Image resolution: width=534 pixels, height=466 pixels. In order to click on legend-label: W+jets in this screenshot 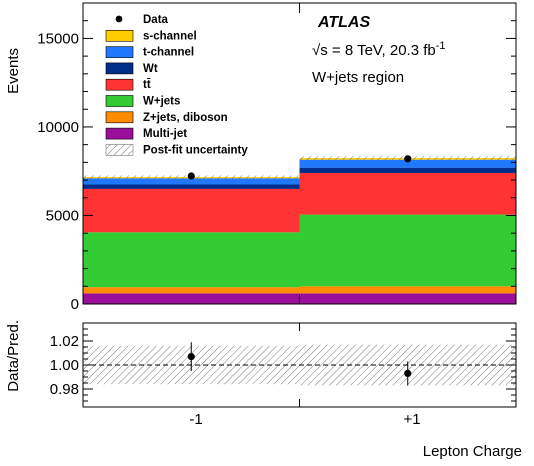, I will do `click(161, 102)`.